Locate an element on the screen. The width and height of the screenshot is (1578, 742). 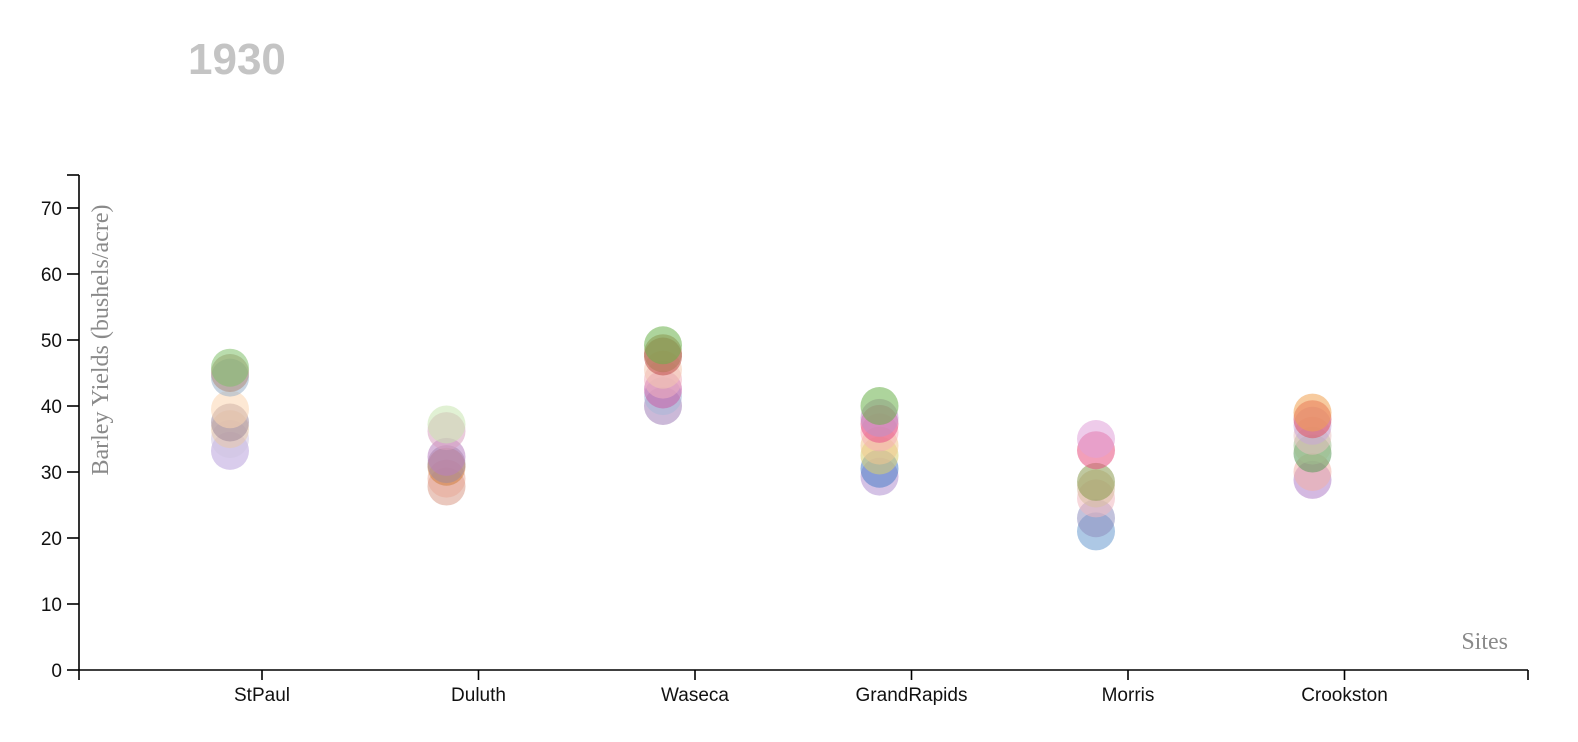
x-tick-label: Morris is located at coordinates (1128, 695).